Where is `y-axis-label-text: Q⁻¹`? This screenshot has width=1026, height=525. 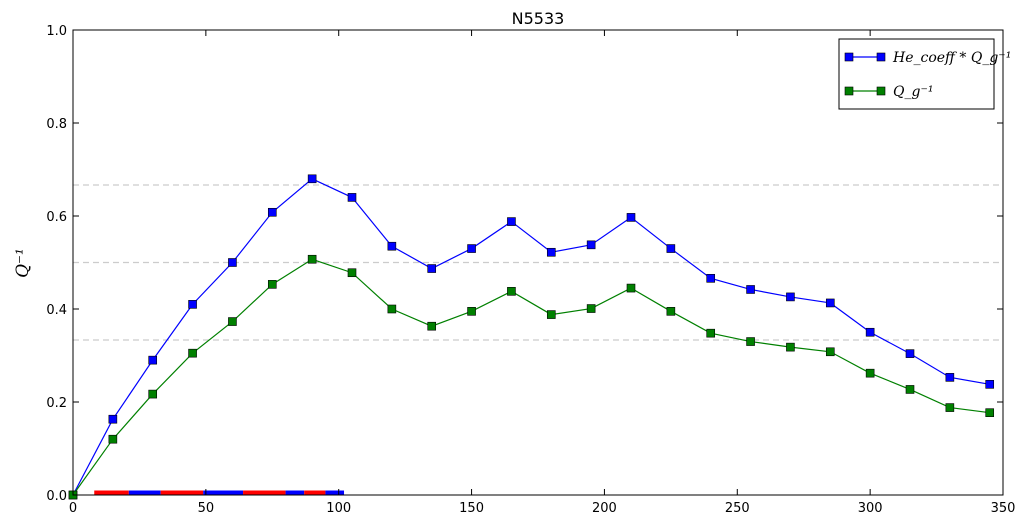 y-axis-label-text: Q⁻¹ is located at coordinates (23, 263).